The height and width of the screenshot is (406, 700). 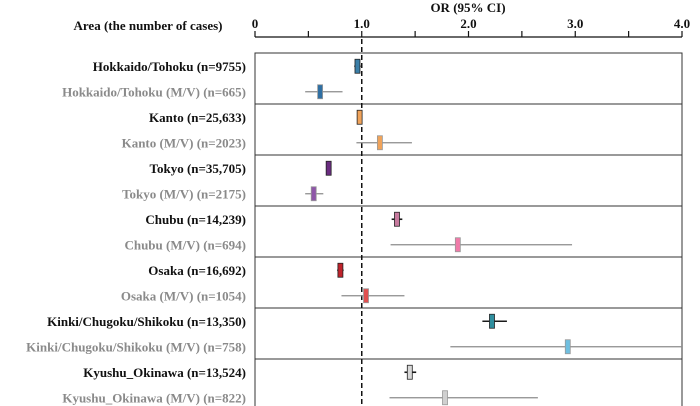 What do you see at coordinates (164, 372) in the screenshot?
I see `row-label: Kyushu_Okinawa (n=13,524)` at bounding box center [164, 372].